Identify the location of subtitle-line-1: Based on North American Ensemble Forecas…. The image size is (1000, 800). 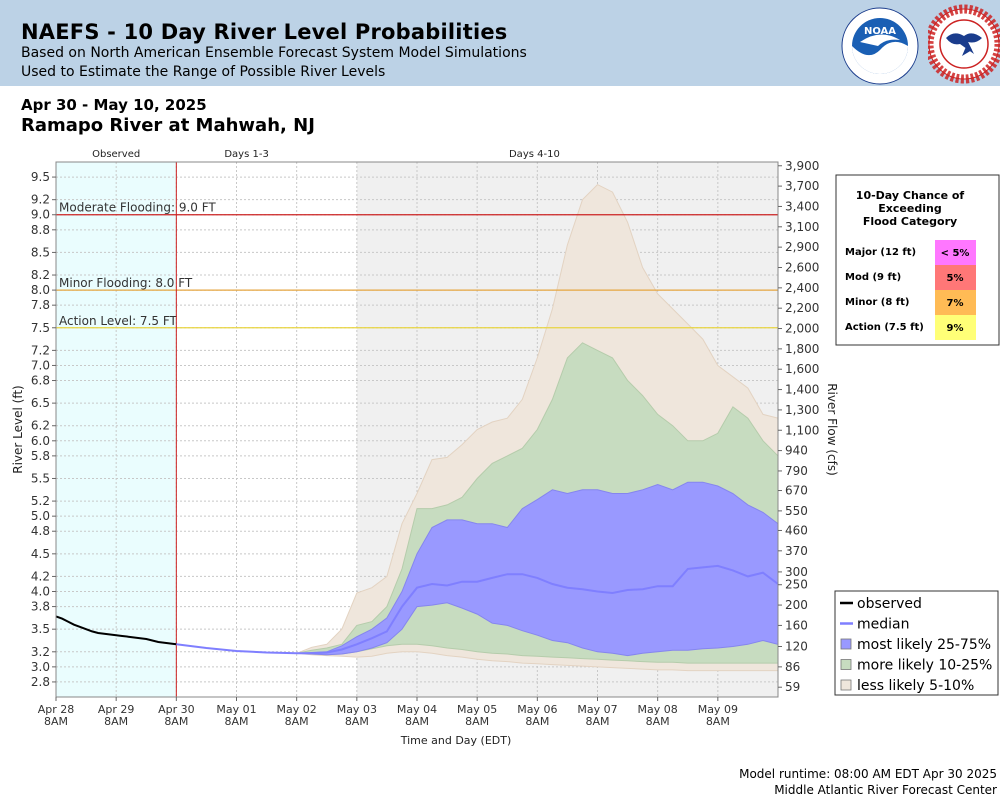
(274, 53).